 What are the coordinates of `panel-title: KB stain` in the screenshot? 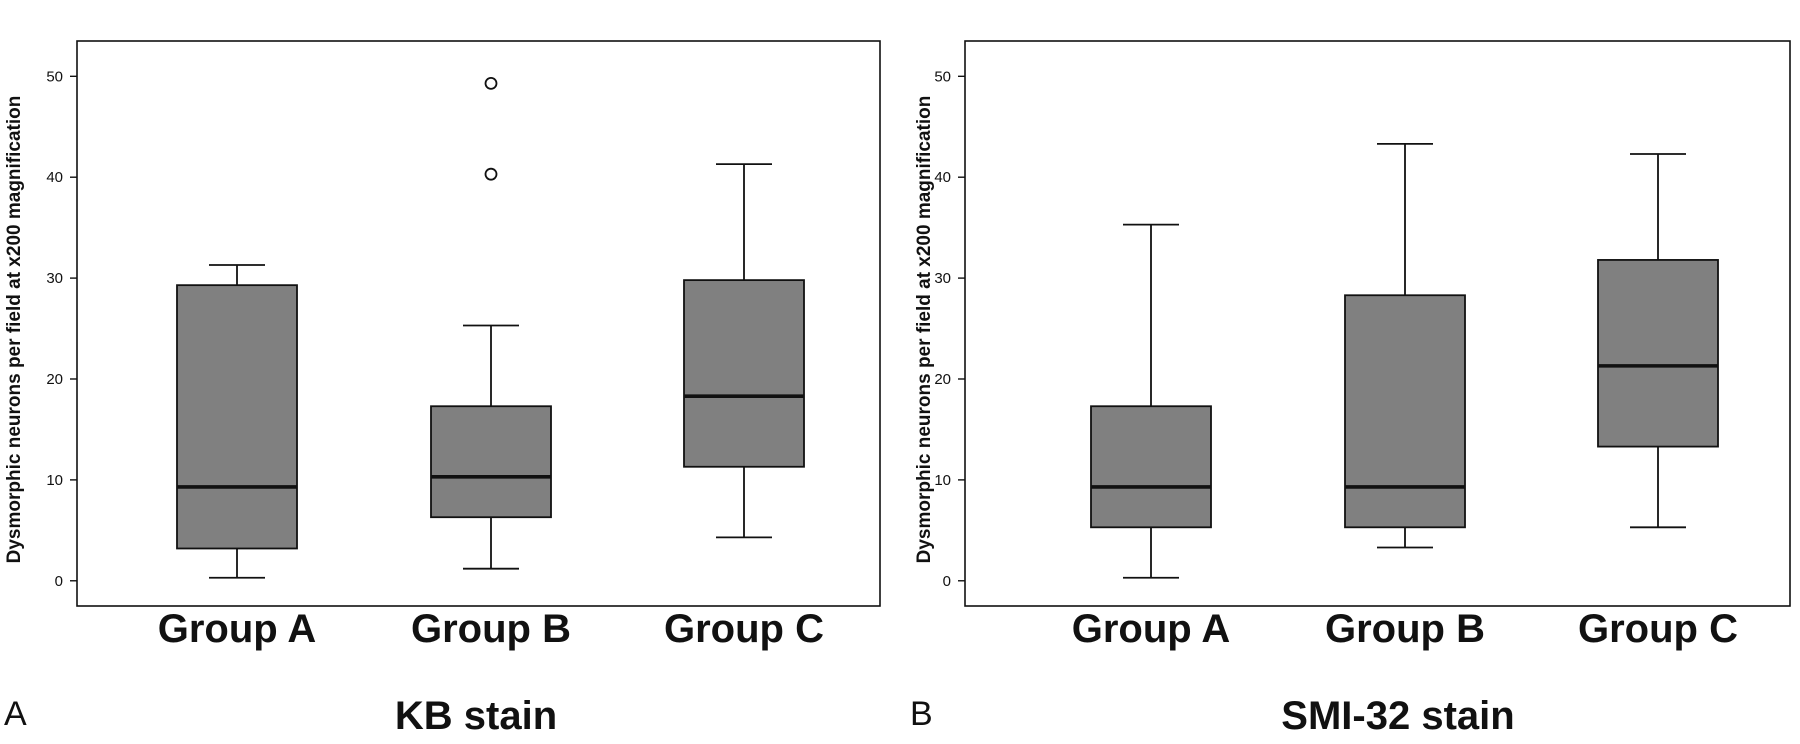 It's located at (476, 716).